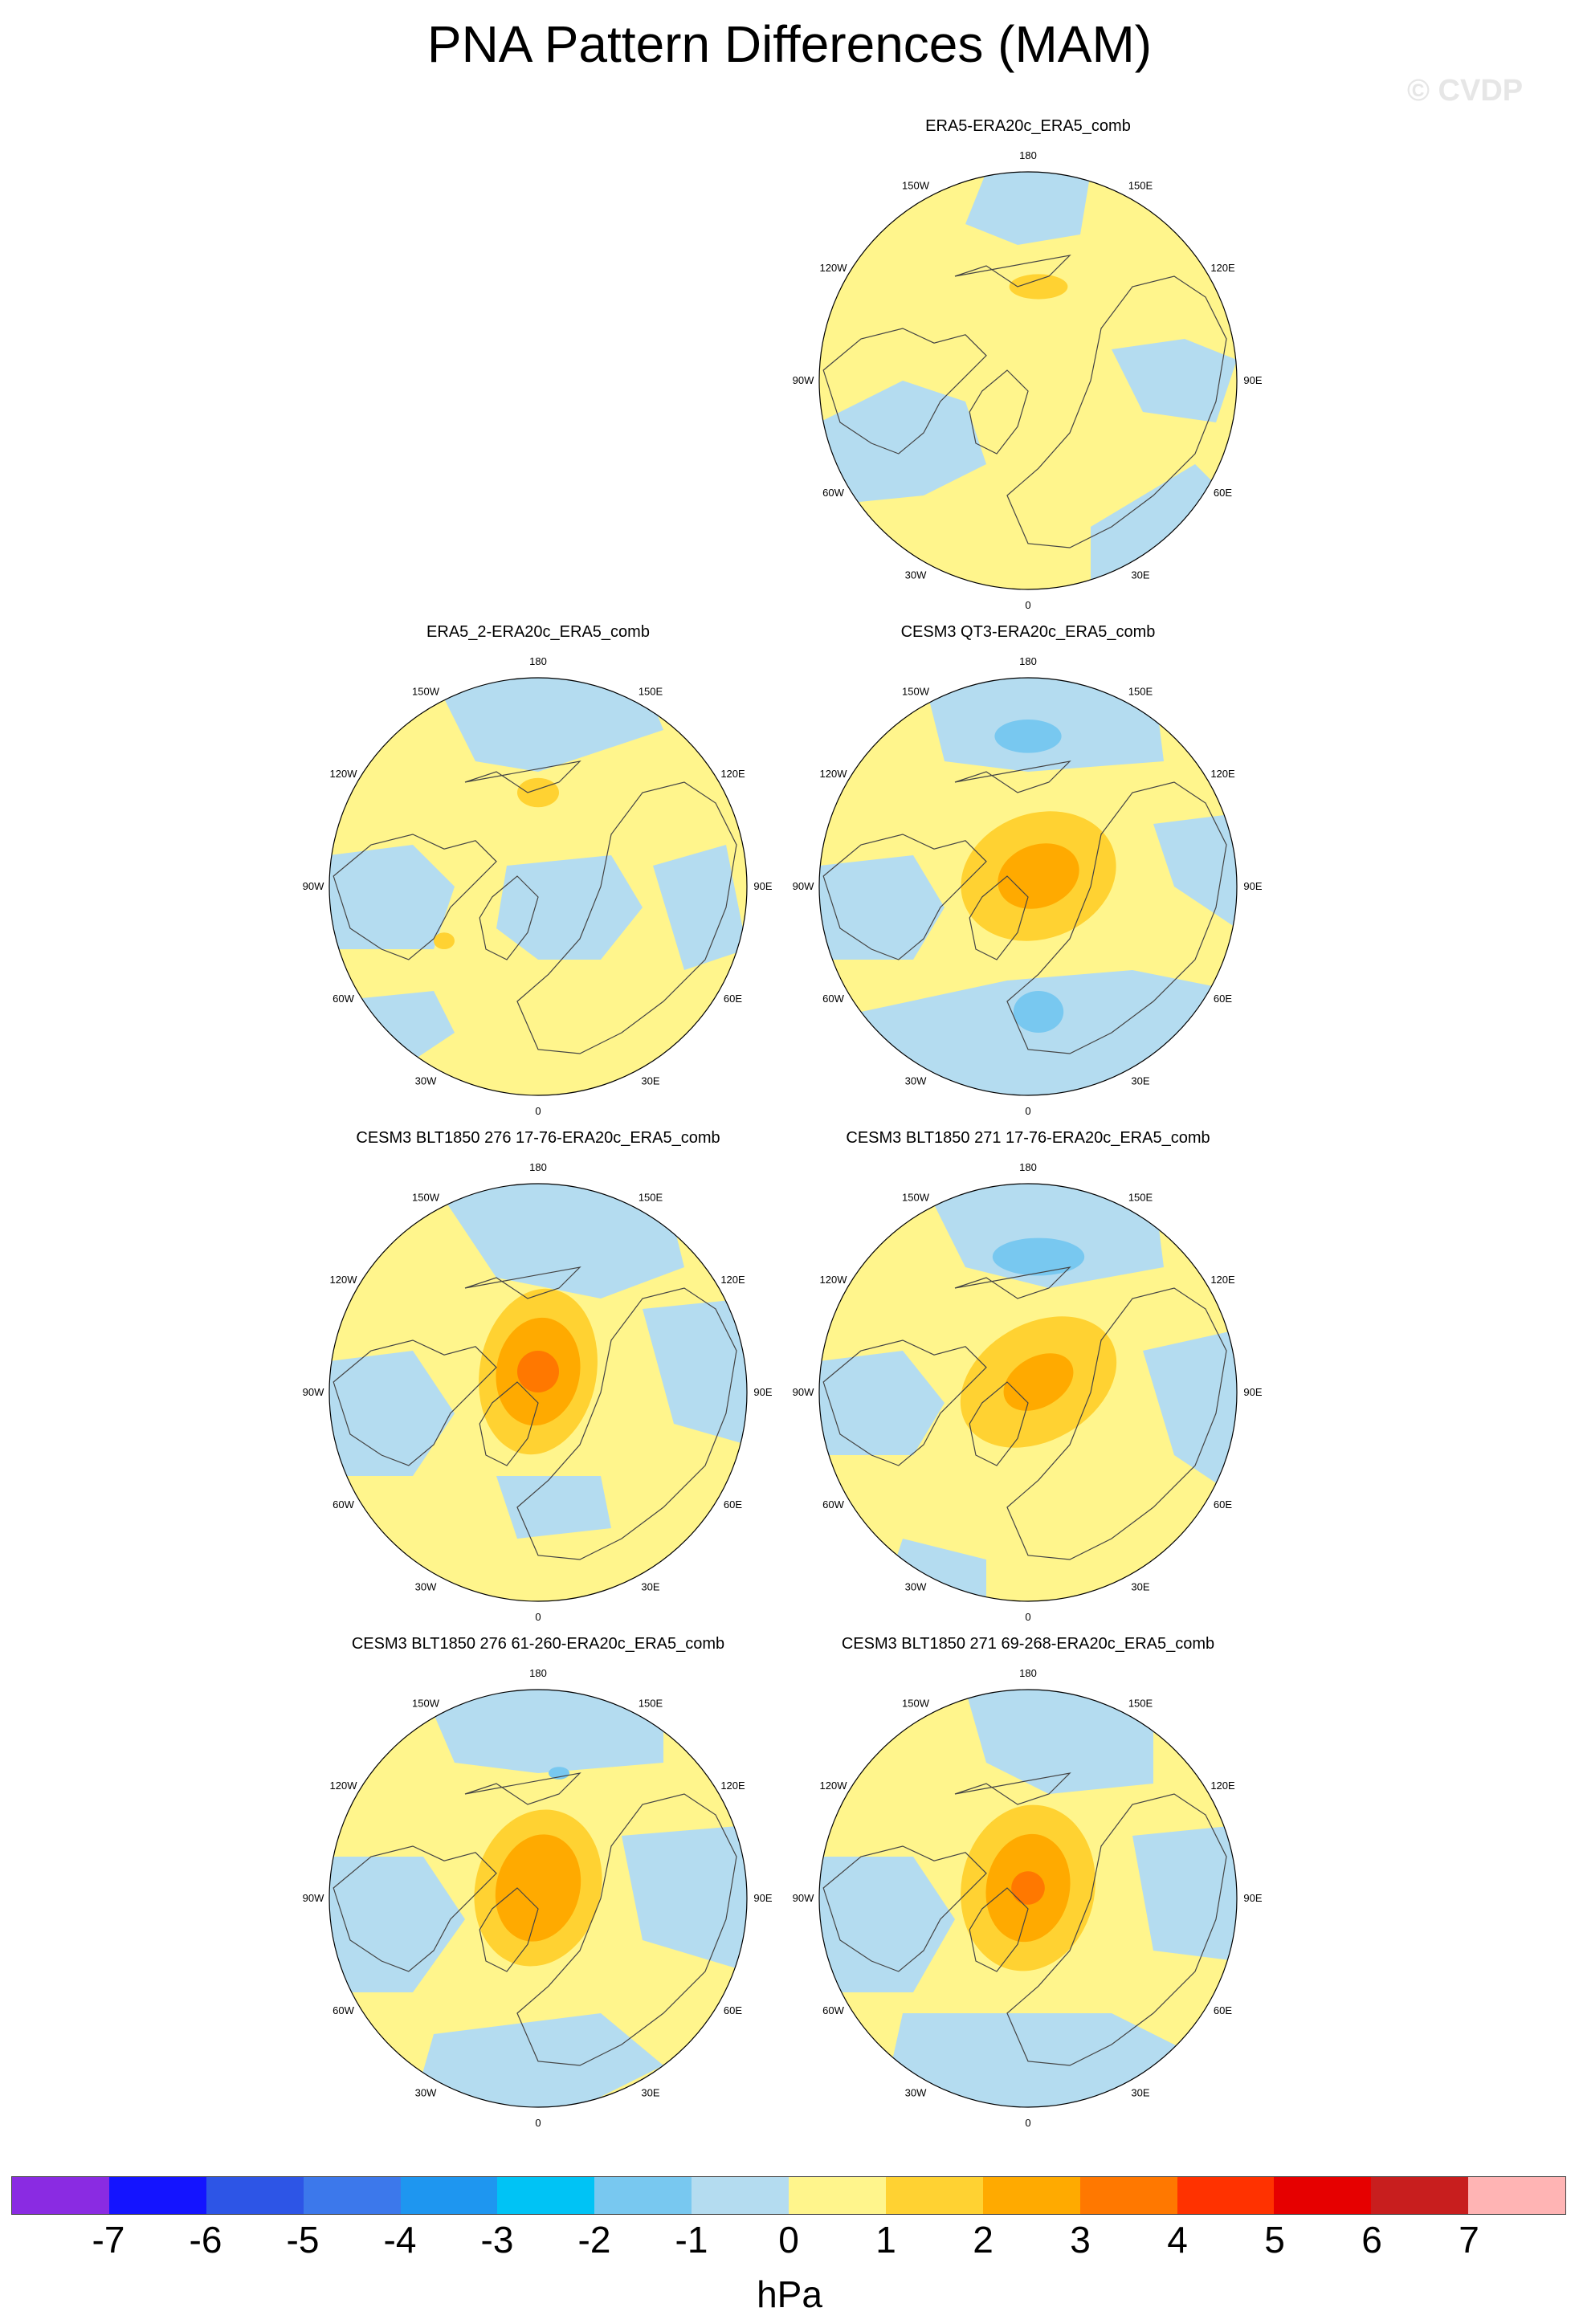  Describe the element at coordinates (691, 2240) in the screenshot. I see `colorbar-tick-label: -1` at that location.